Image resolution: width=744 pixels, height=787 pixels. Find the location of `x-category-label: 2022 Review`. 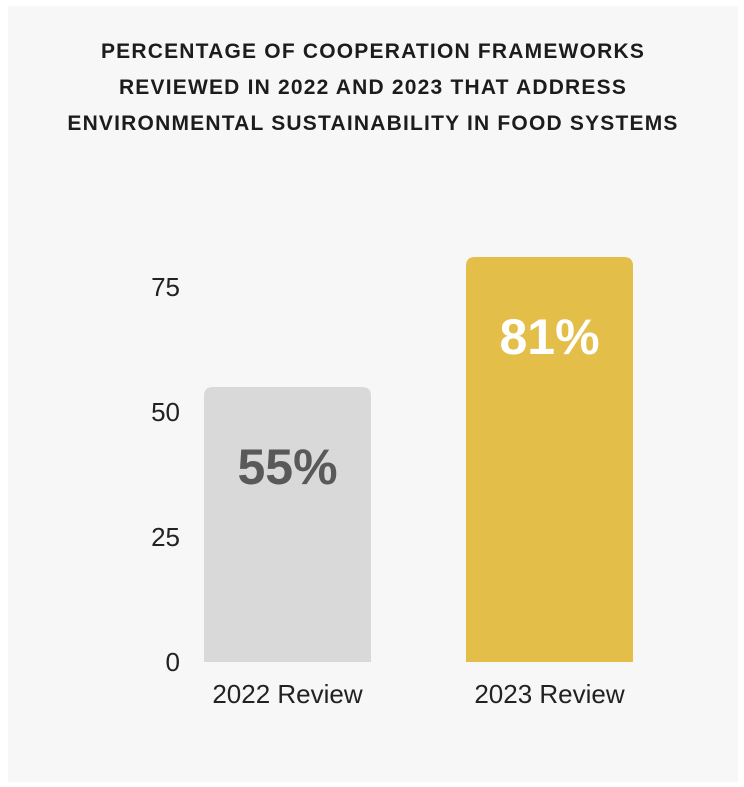

x-category-label: 2022 Review is located at coordinates (287, 694).